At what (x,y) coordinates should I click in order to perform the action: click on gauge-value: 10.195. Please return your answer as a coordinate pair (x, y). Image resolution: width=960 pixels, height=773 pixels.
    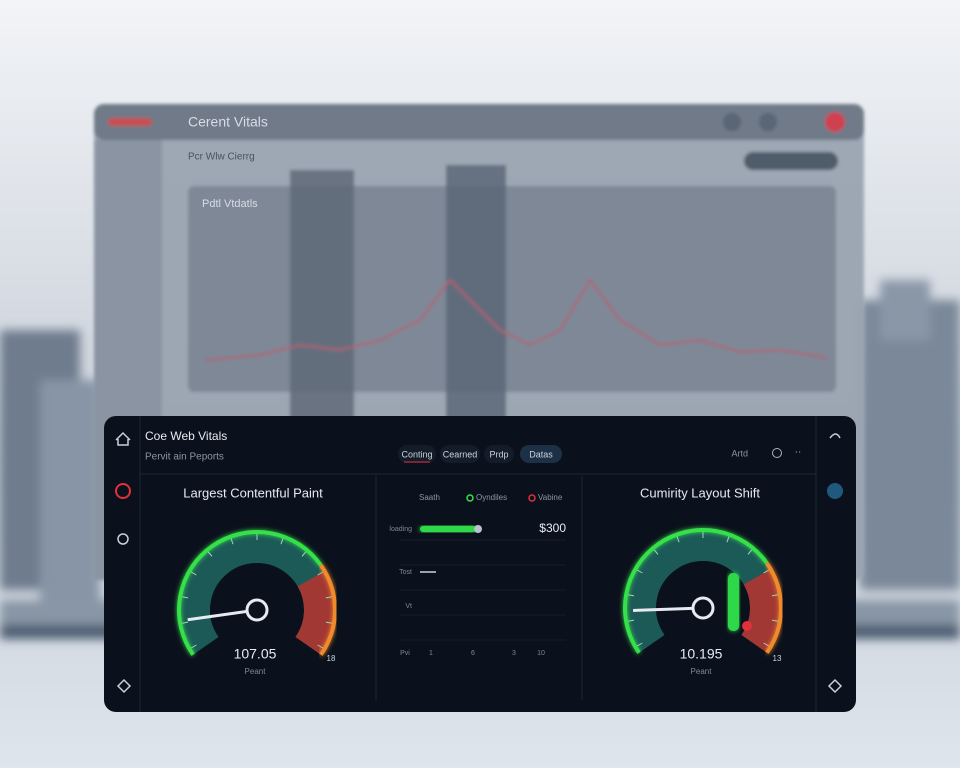
    Looking at the image, I should click on (701, 654).